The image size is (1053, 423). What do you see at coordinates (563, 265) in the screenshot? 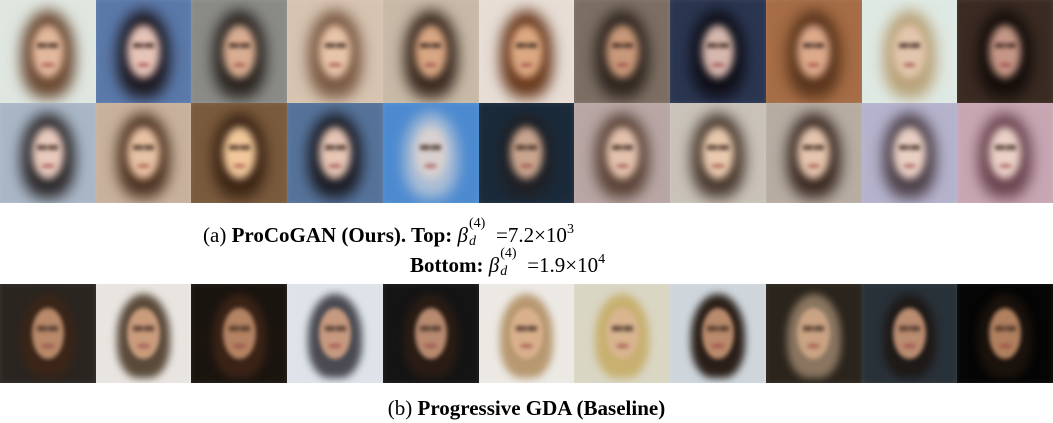
I see `formula-rhs: =1.9×10` at bounding box center [563, 265].